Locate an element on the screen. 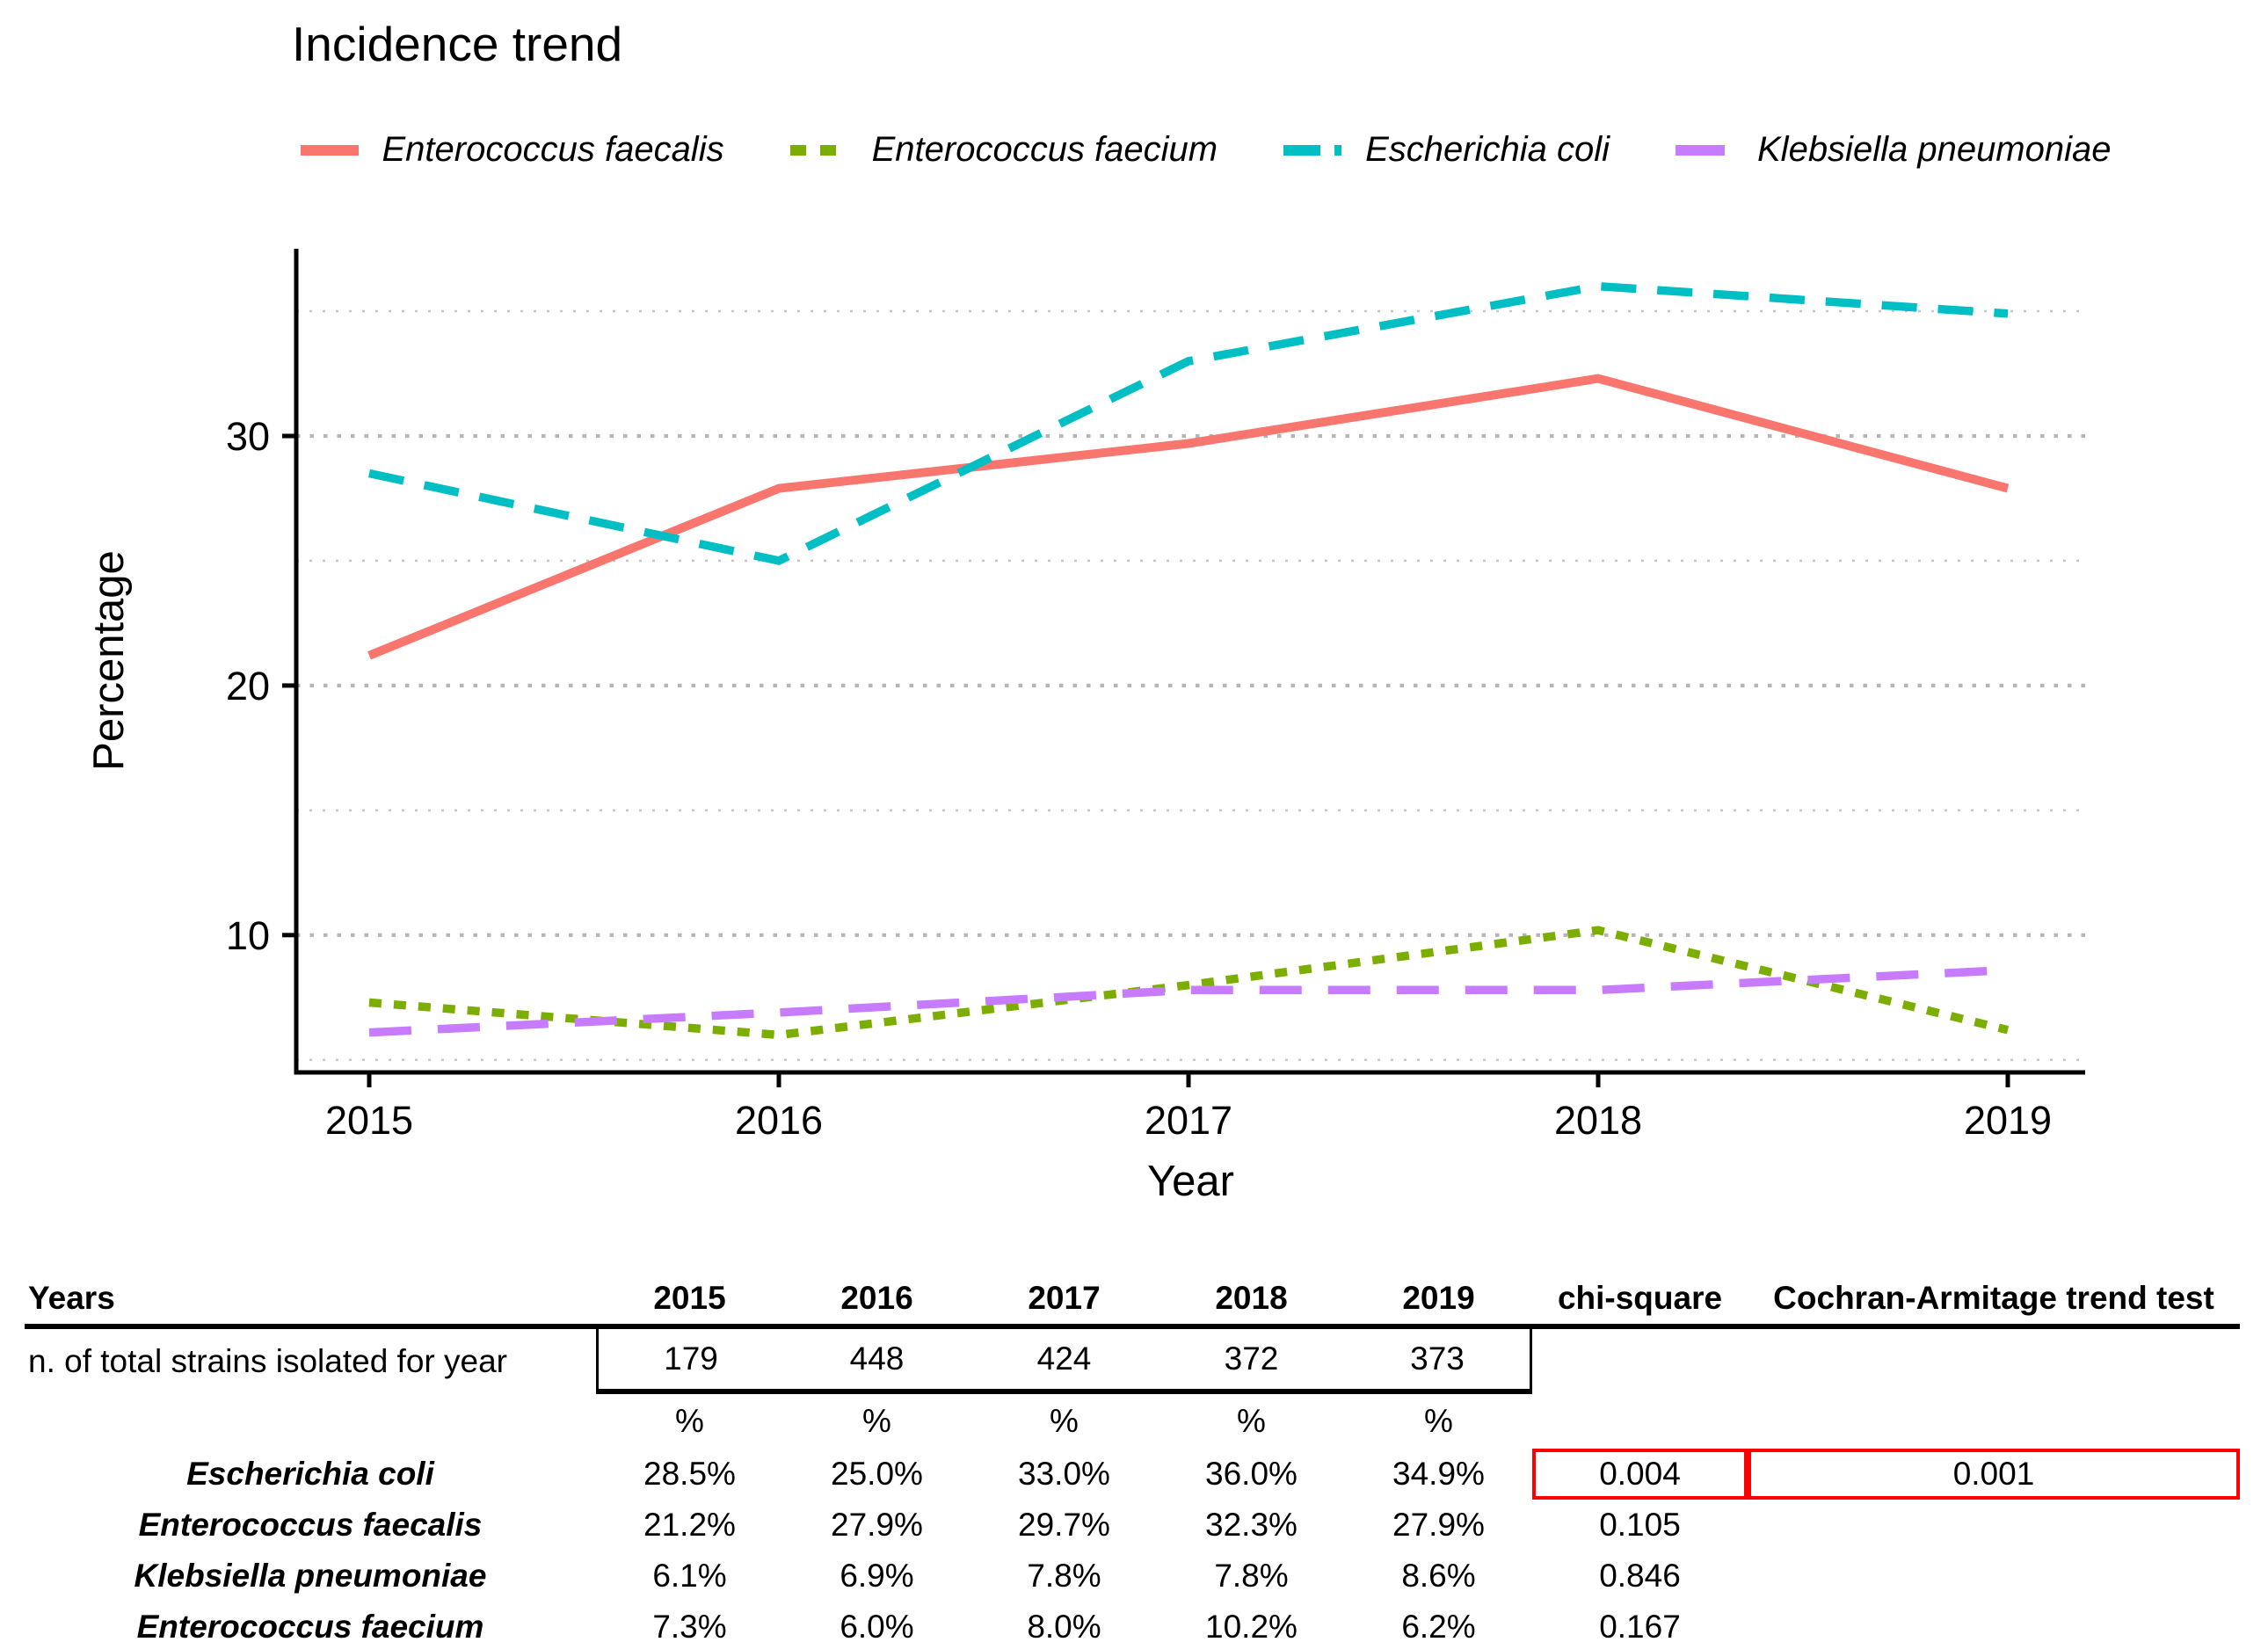 The image size is (2268, 1642). chi-square-value: 0.004 is located at coordinates (1640, 1474).